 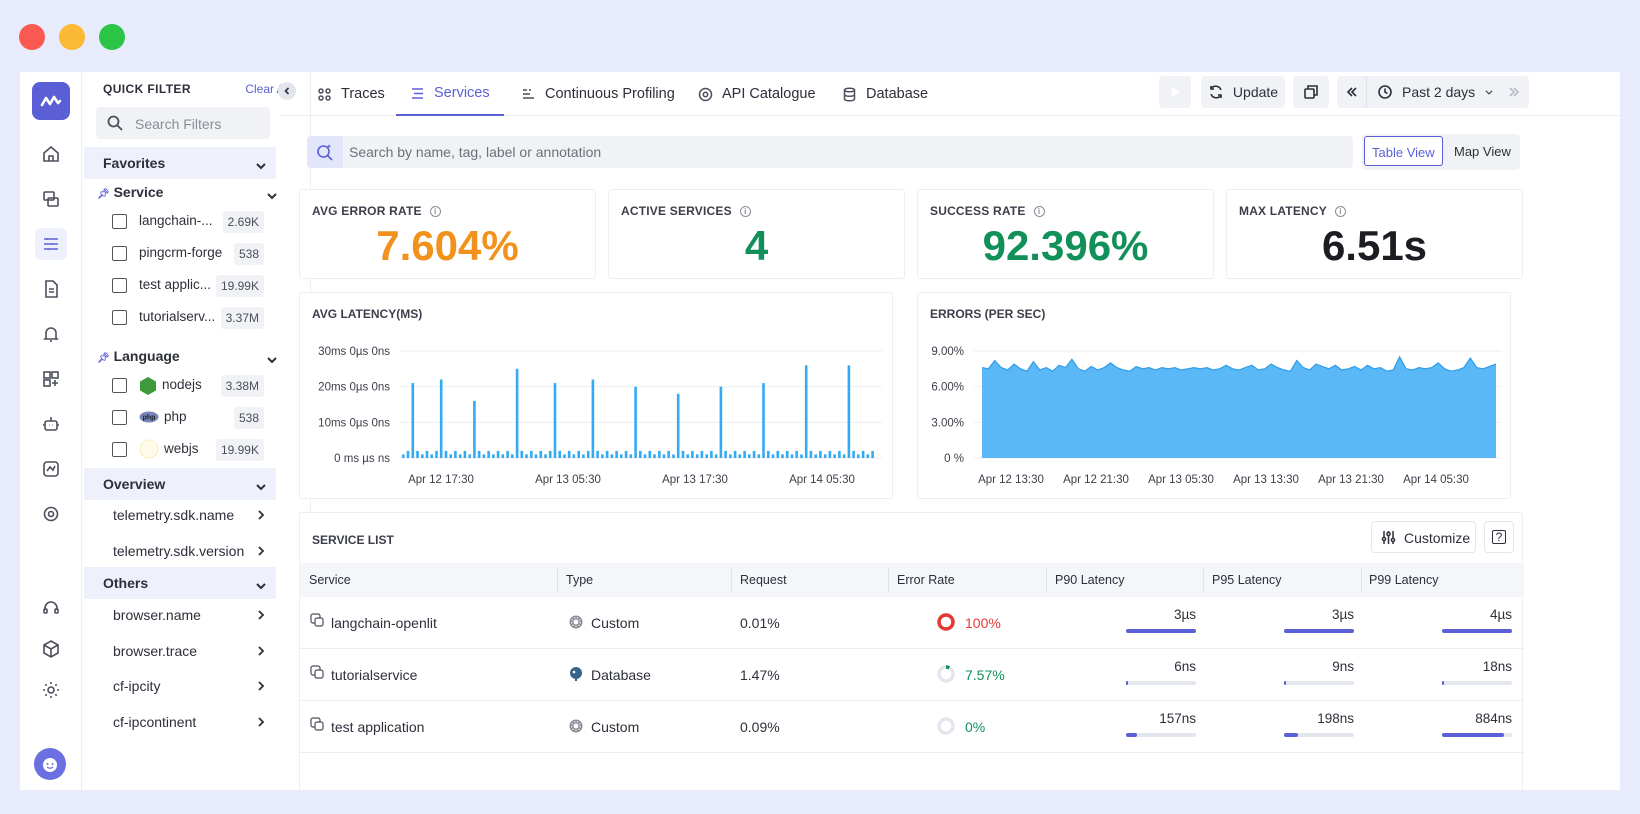 I want to click on play-icon, so click(x=1176, y=92).